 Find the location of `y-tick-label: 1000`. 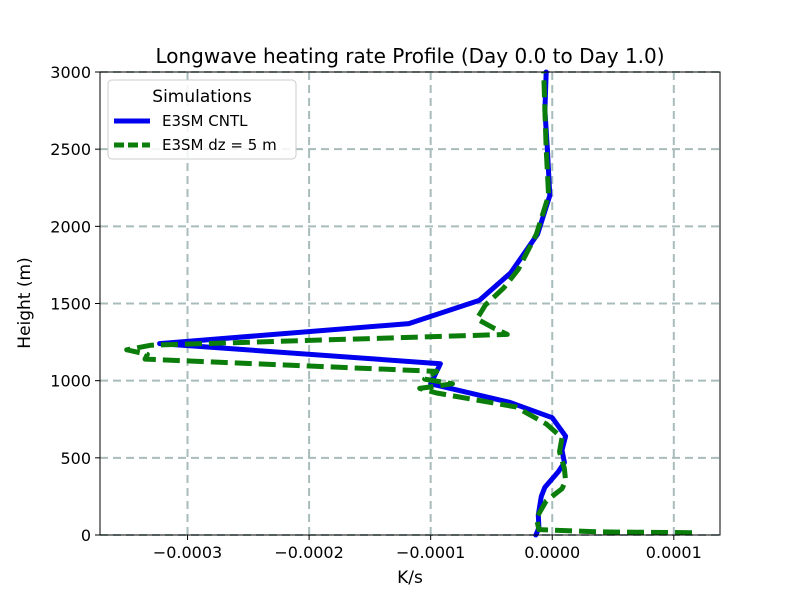

y-tick-label: 1000 is located at coordinates (70, 381).